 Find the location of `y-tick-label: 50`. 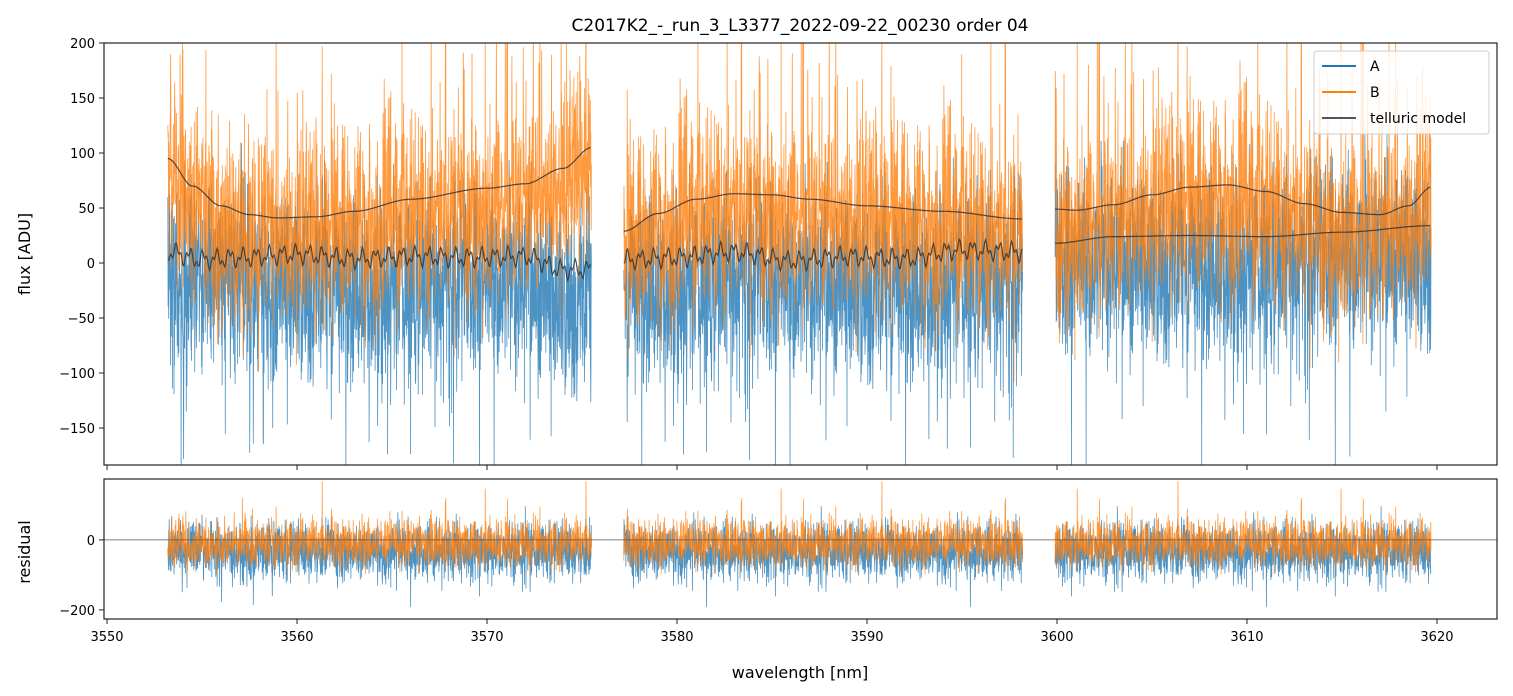

y-tick-label: 50 is located at coordinates (86, 209).